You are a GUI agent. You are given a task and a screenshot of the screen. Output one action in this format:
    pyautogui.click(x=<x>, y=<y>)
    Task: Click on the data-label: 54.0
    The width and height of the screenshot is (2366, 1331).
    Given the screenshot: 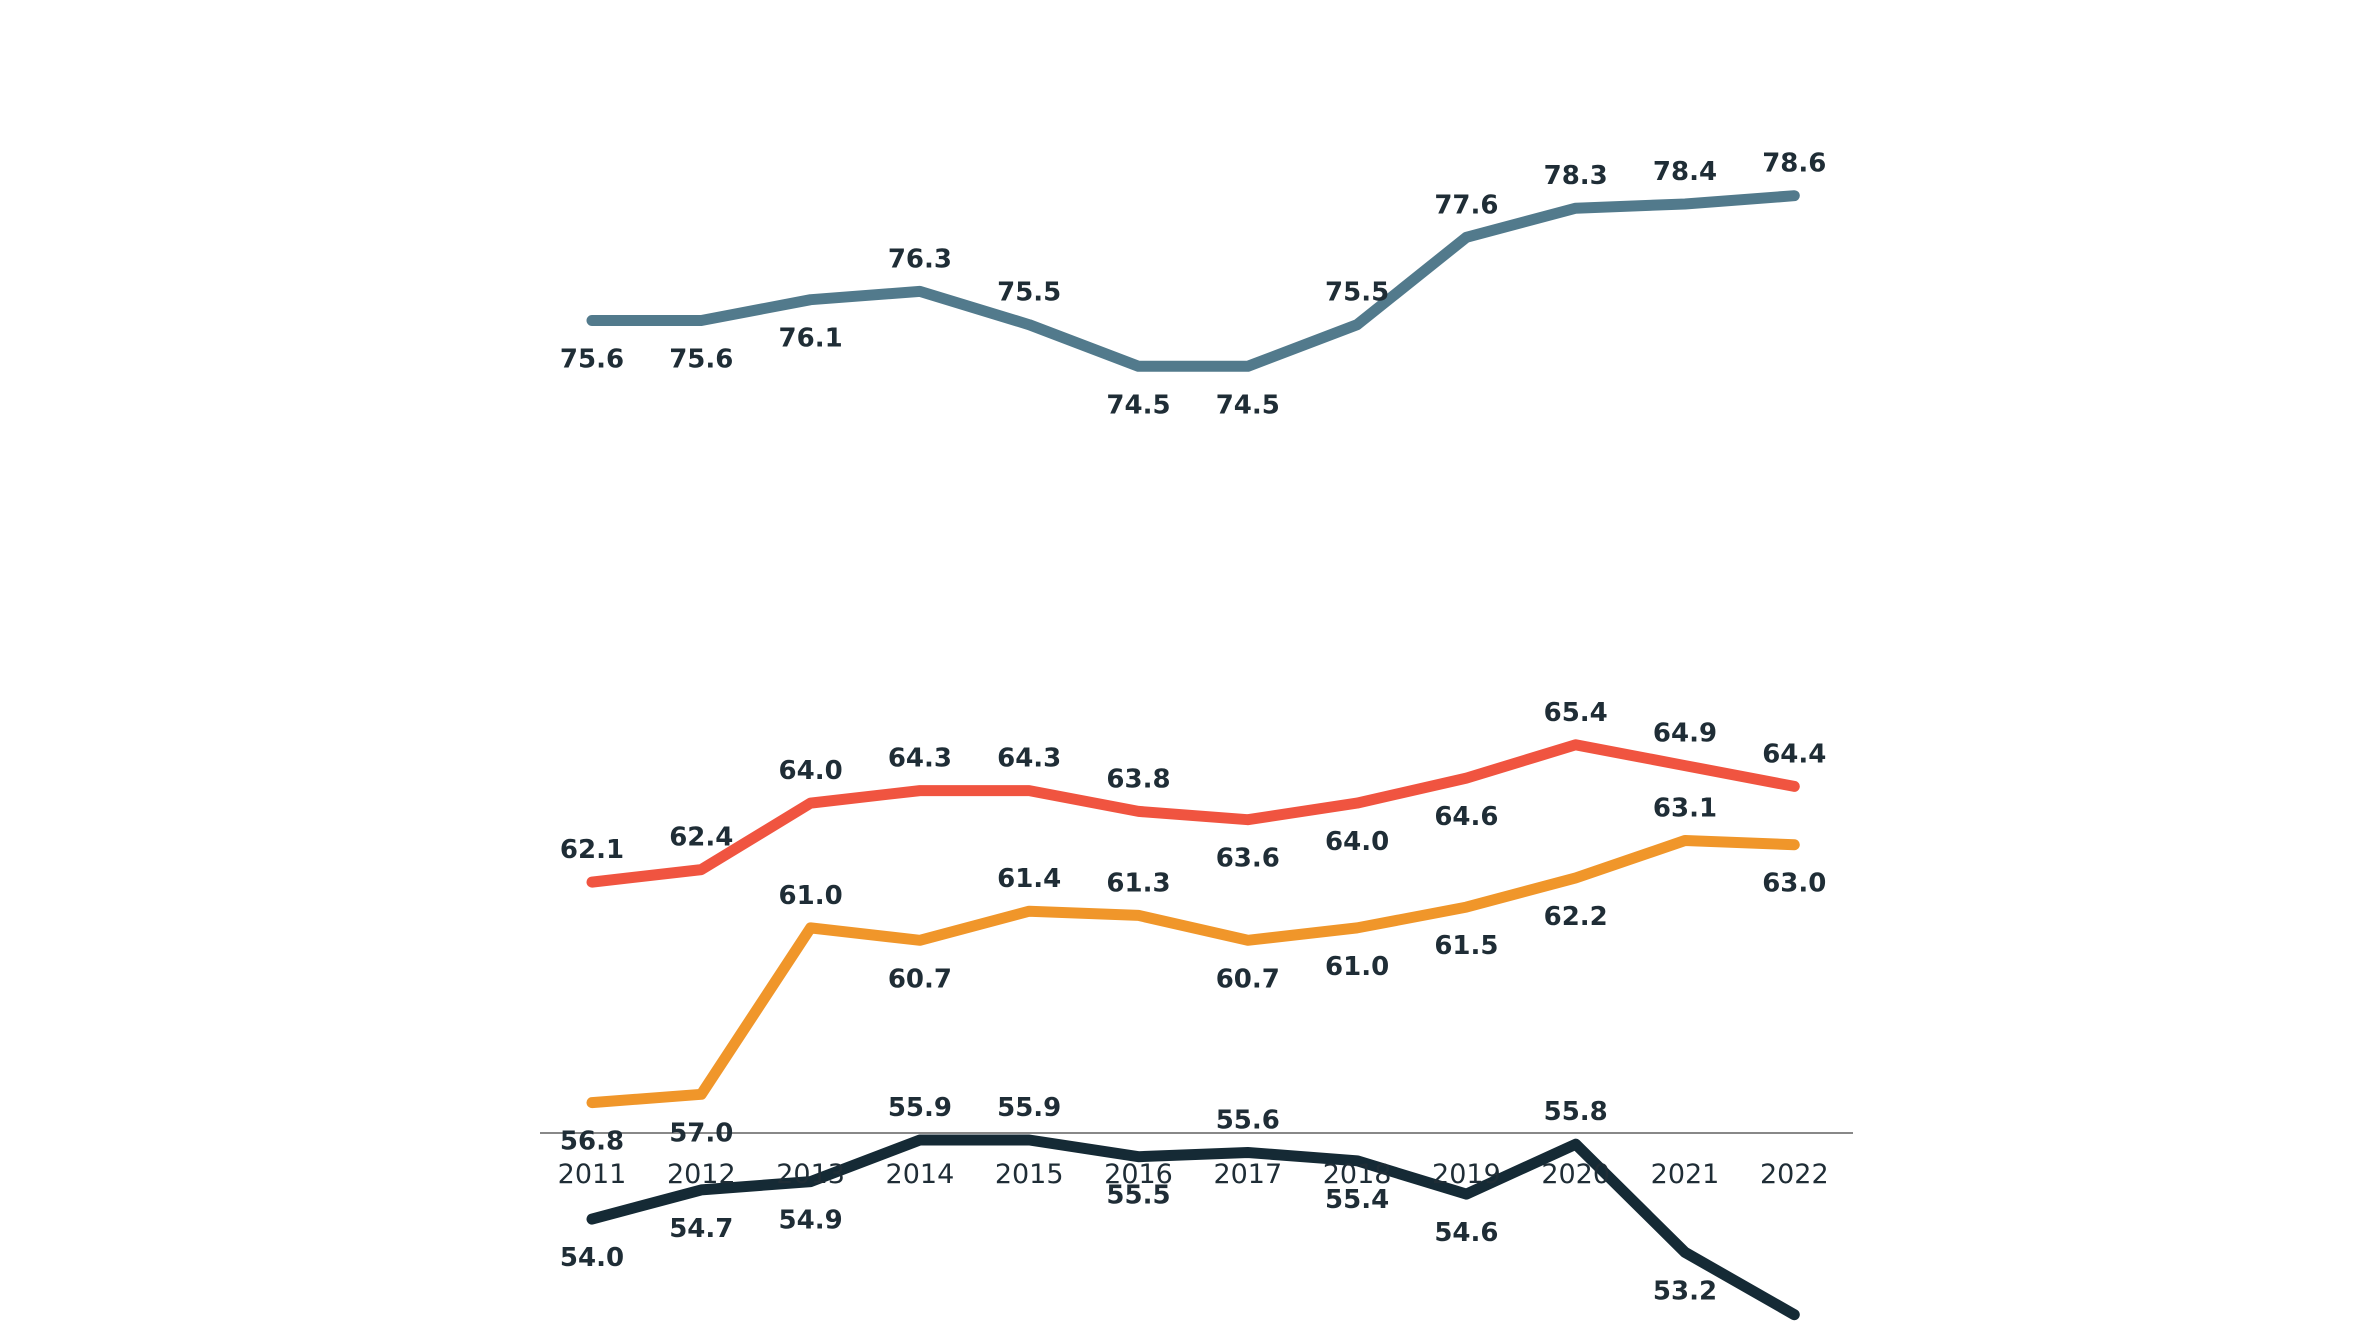 What is the action you would take?
    pyautogui.click(x=592, y=1258)
    